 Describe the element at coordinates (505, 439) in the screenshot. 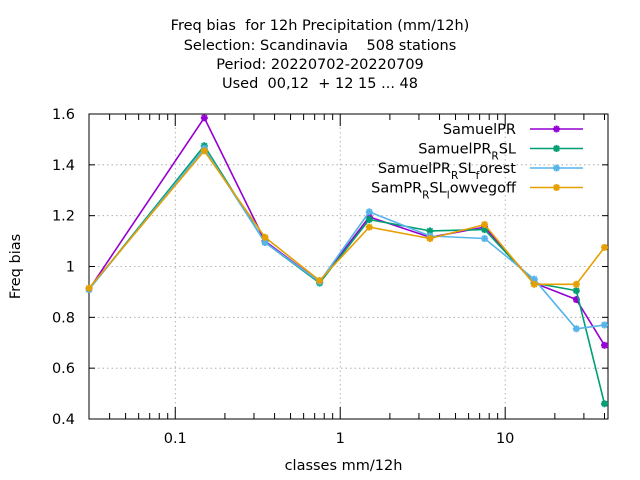

I see `x-tick-label: 10` at that location.